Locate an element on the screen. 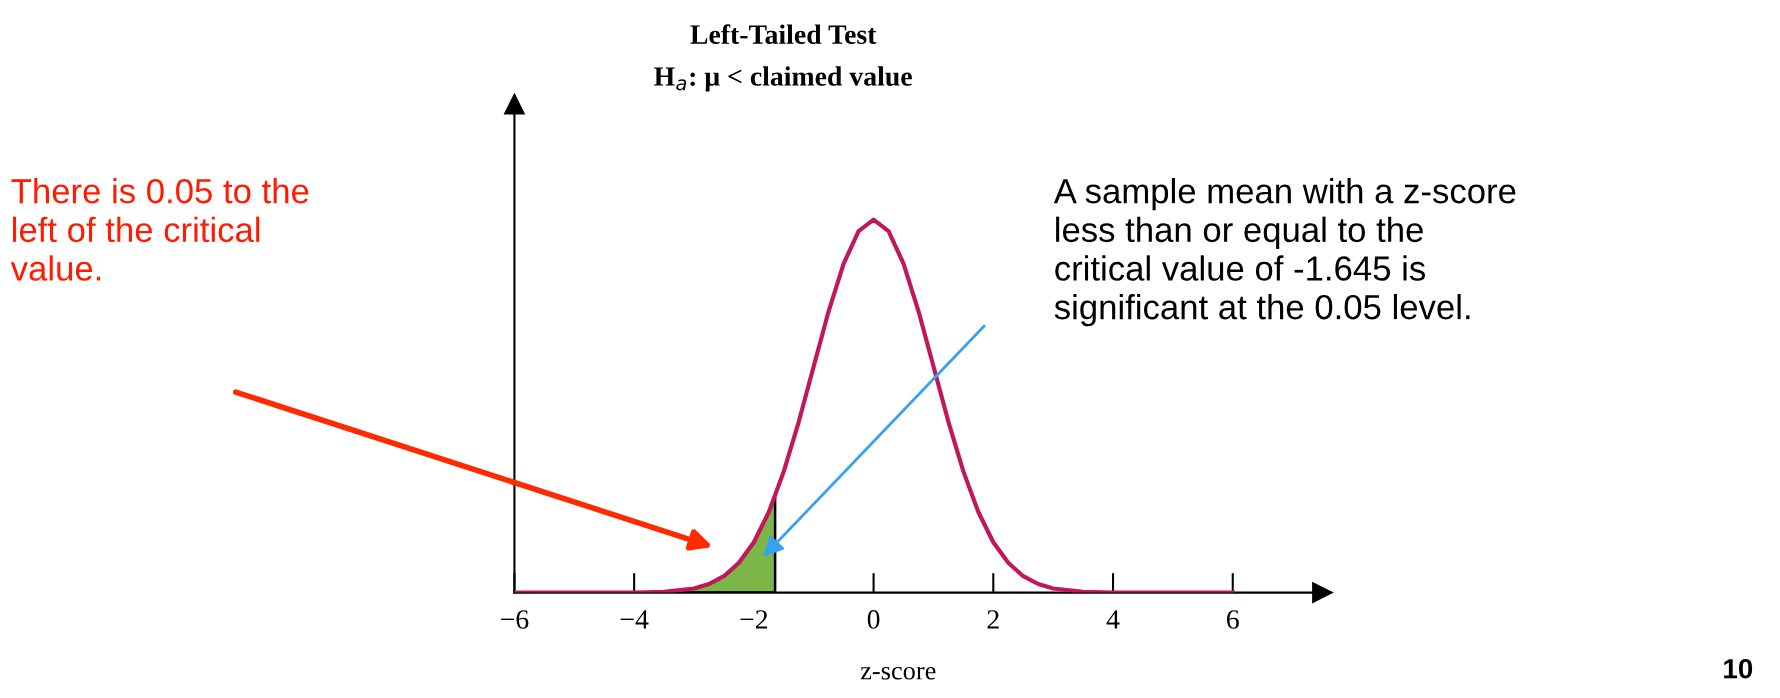 The width and height of the screenshot is (1780, 698). x-tick-label: 0 is located at coordinates (873, 619).